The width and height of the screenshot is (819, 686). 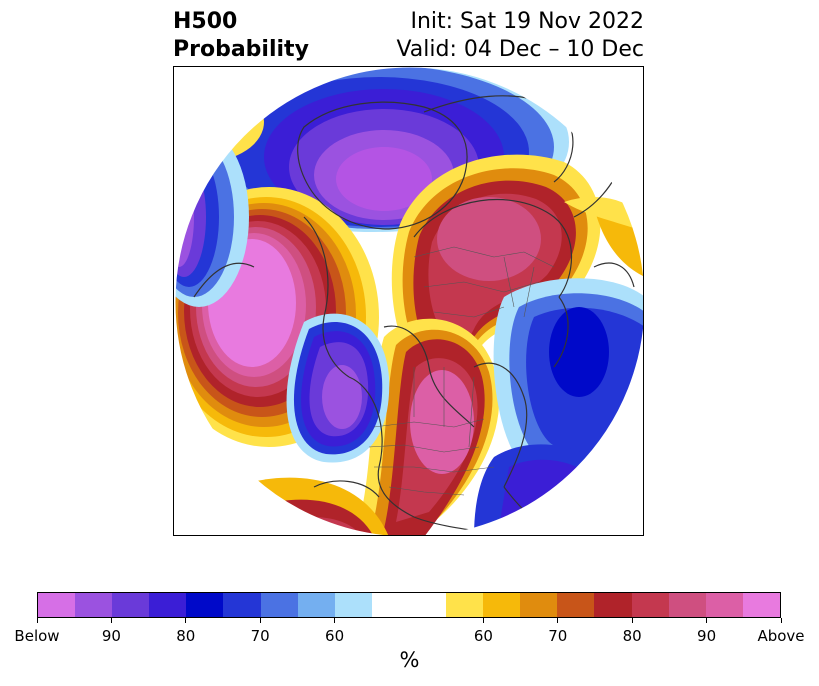 What do you see at coordinates (520, 49) in the screenshot?
I see `valid-period: Valid: 04 Dec – 10 Dec` at bounding box center [520, 49].